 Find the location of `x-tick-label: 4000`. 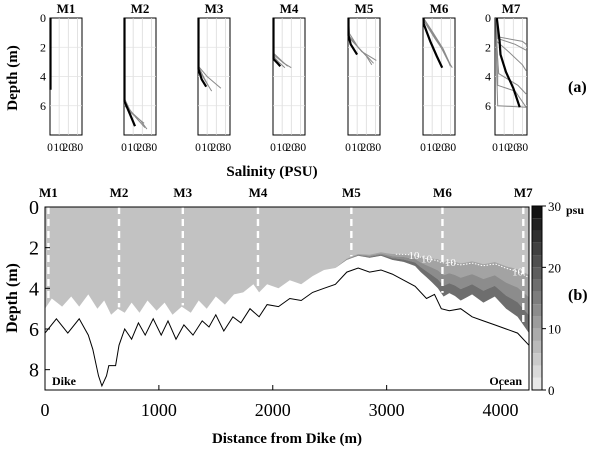

x-tick-label: 4000 is located at coordinates (501, 410).